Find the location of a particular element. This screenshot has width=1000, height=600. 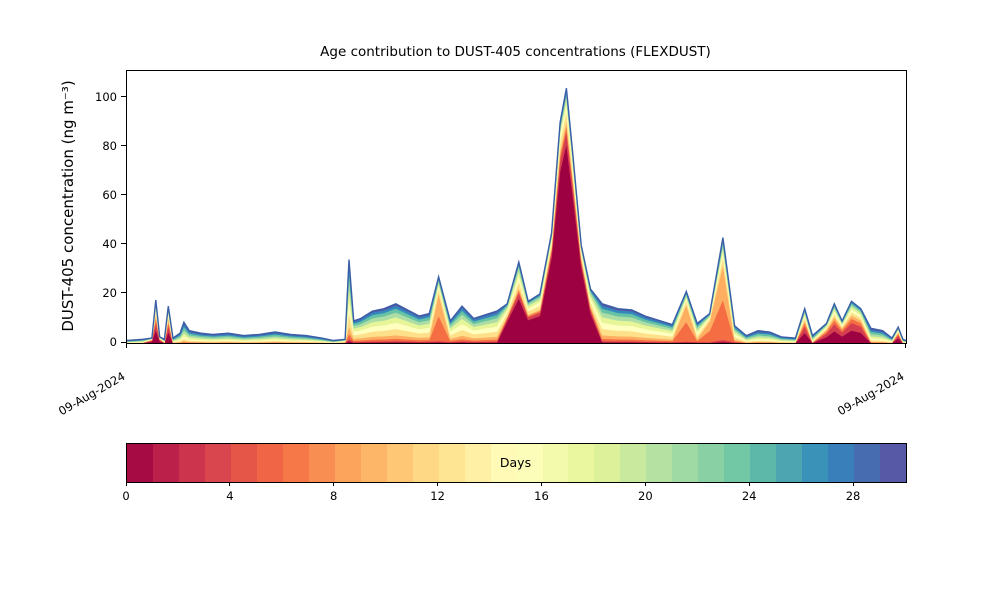

y-tick-label: 100 is located at coordinates (106, 96).